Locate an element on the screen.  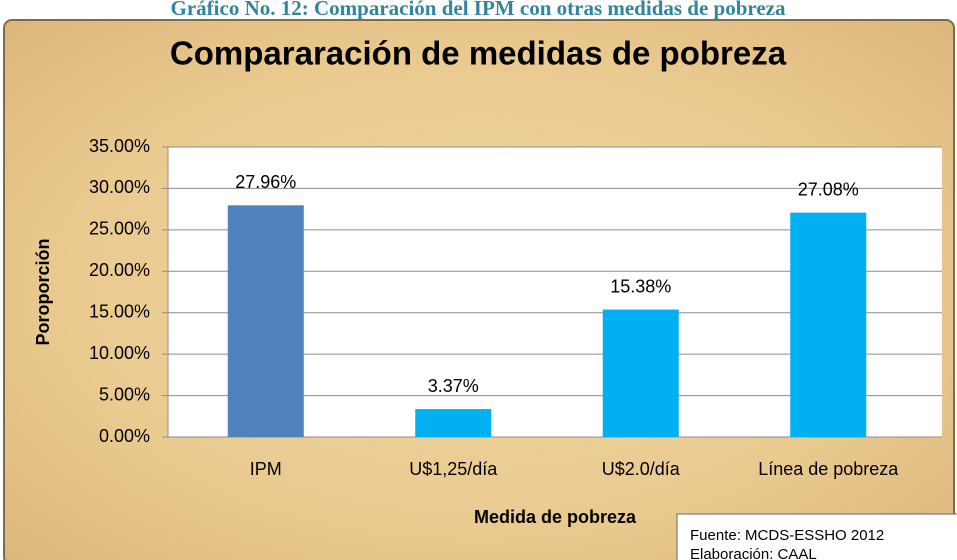
source-line: Fuente: MCDS-ESSHO 2012 is located at coordinates (787, 535).